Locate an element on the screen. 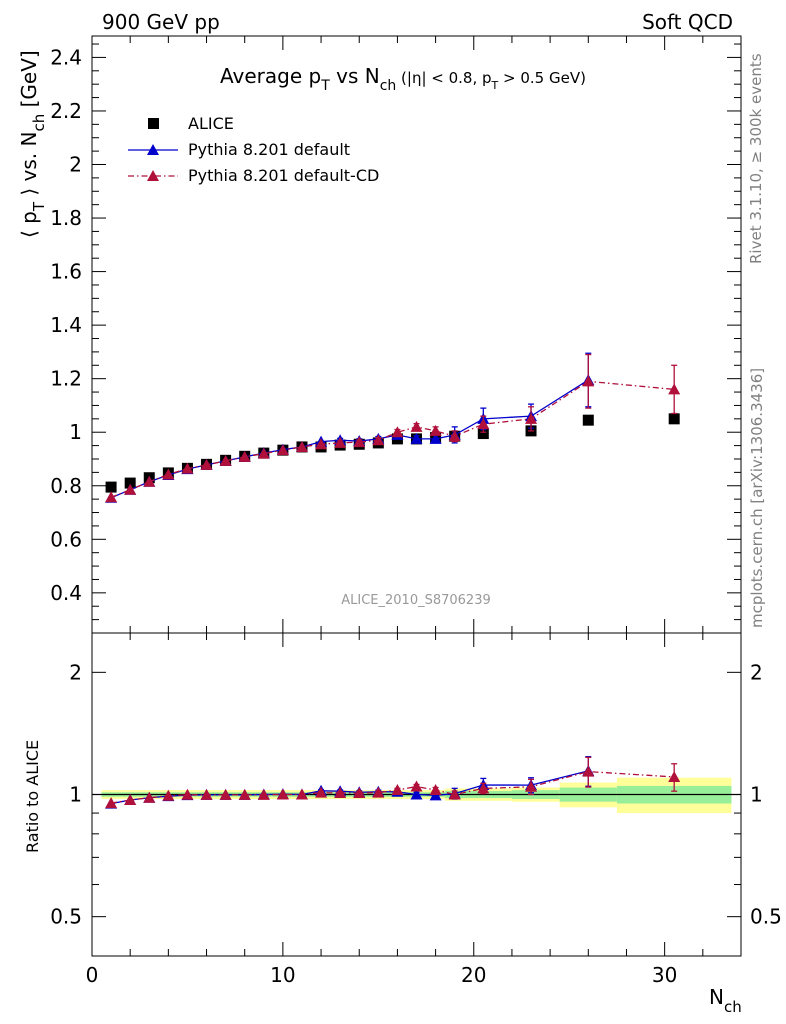 The image size is (786, 1024). y-tick-label: 2 is located at coordinates (75, 165).